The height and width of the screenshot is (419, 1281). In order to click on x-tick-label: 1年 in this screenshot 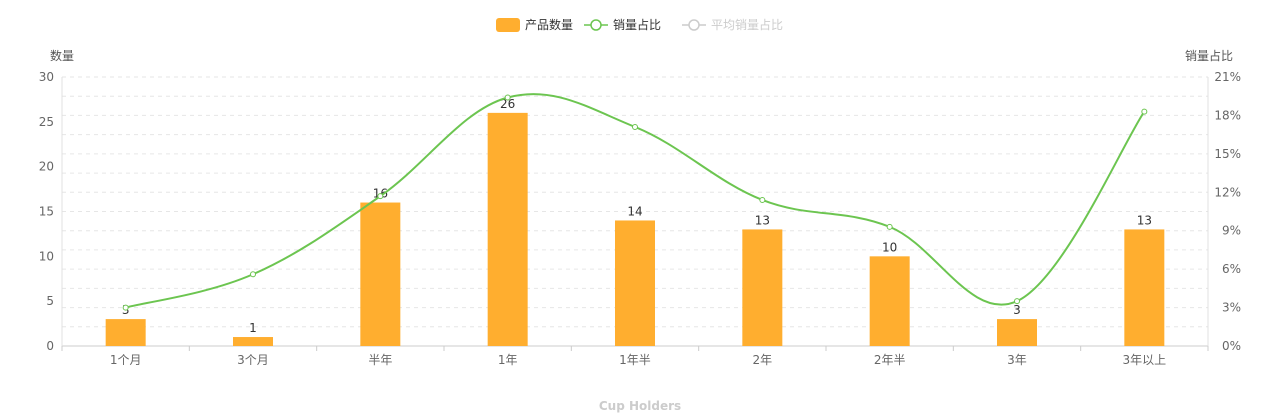, I will do `click(508, 360)`.